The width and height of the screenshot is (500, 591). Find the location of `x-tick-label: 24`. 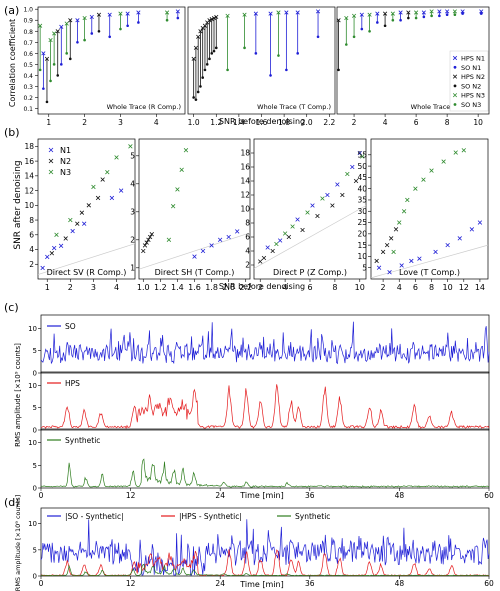

x-tick-label: 24 is located at coordinates (220, 495).